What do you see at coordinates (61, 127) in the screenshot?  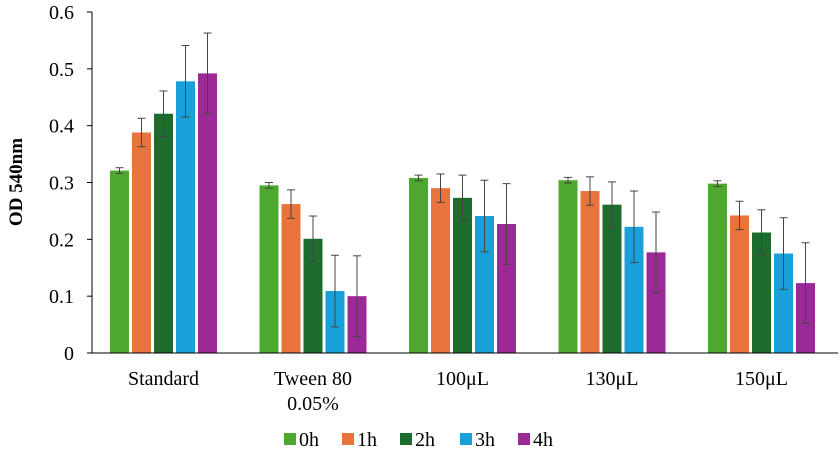 I see `y-tick-label: 0.4` at bounding box center [61, 127].